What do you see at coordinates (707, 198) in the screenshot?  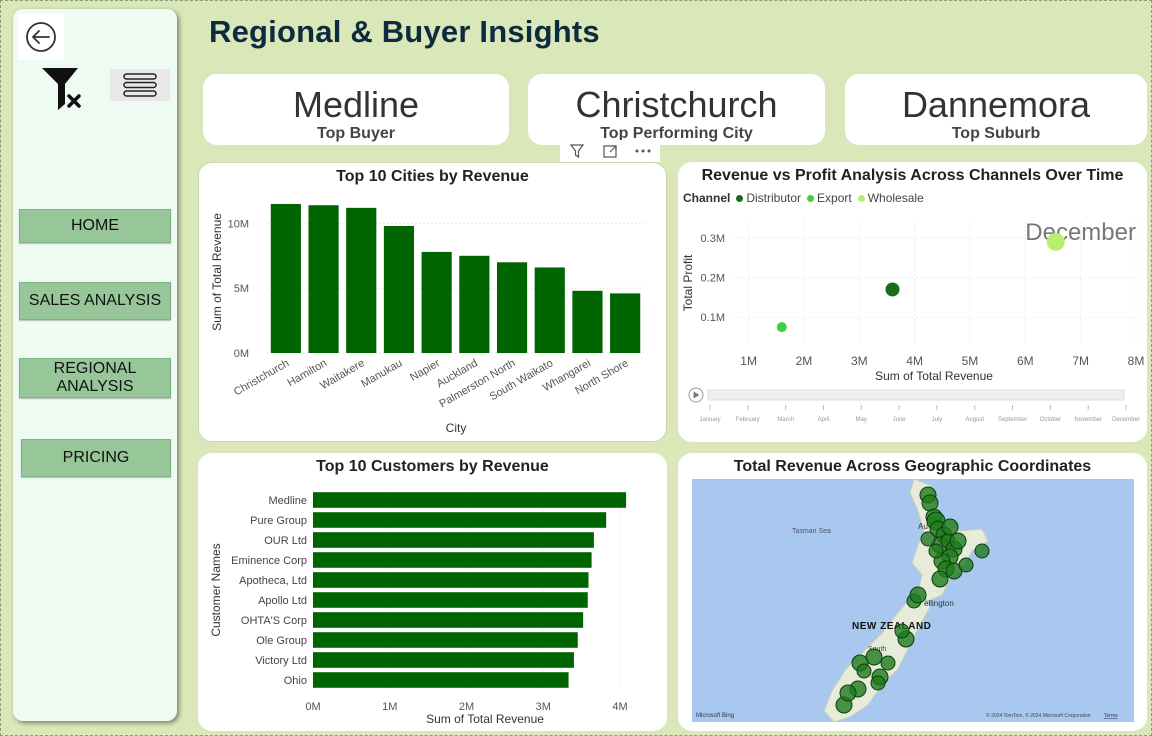 I see `legend-title: Channel` at bounding box center [707, 198].